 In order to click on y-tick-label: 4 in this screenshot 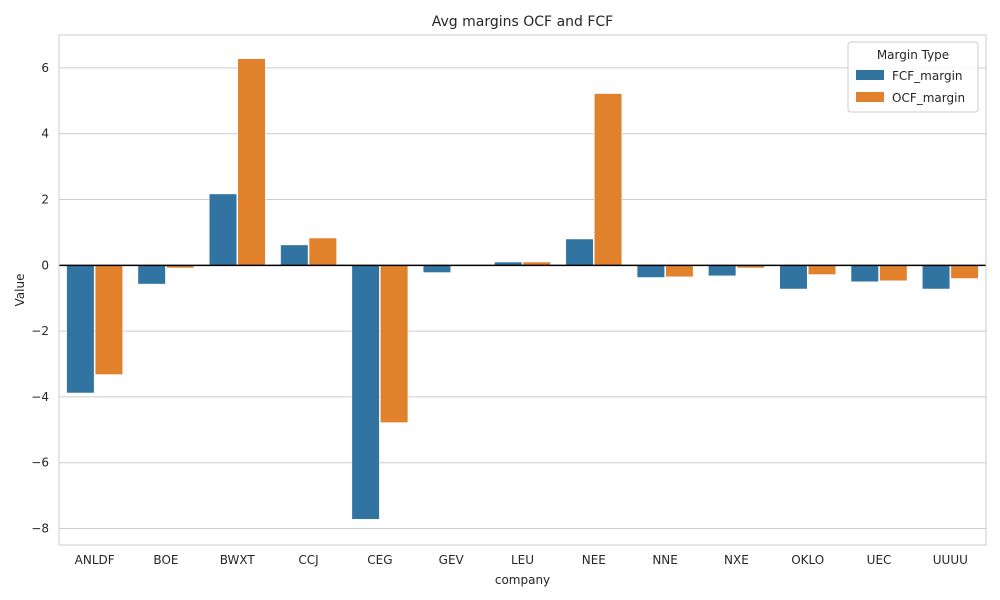, I will do `click(45, 134)`.